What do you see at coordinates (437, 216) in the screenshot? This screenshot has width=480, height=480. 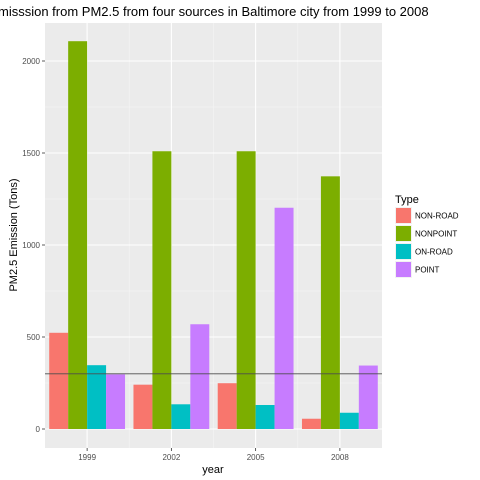 I see `legend-label-non-road: NON-ROAD` at bounding box center [437, 216].